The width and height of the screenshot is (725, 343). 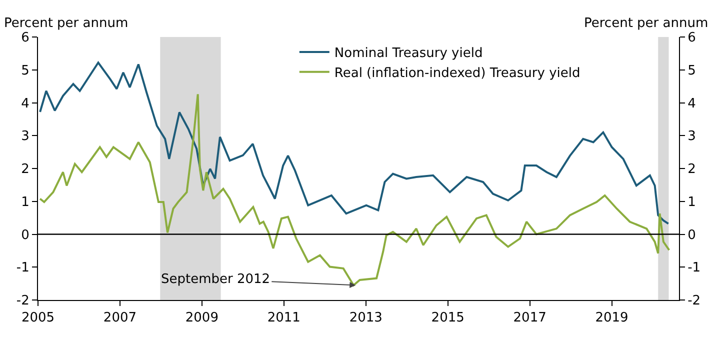 I want to click on y2-tick-label: 4, so click(x=692, y=104).